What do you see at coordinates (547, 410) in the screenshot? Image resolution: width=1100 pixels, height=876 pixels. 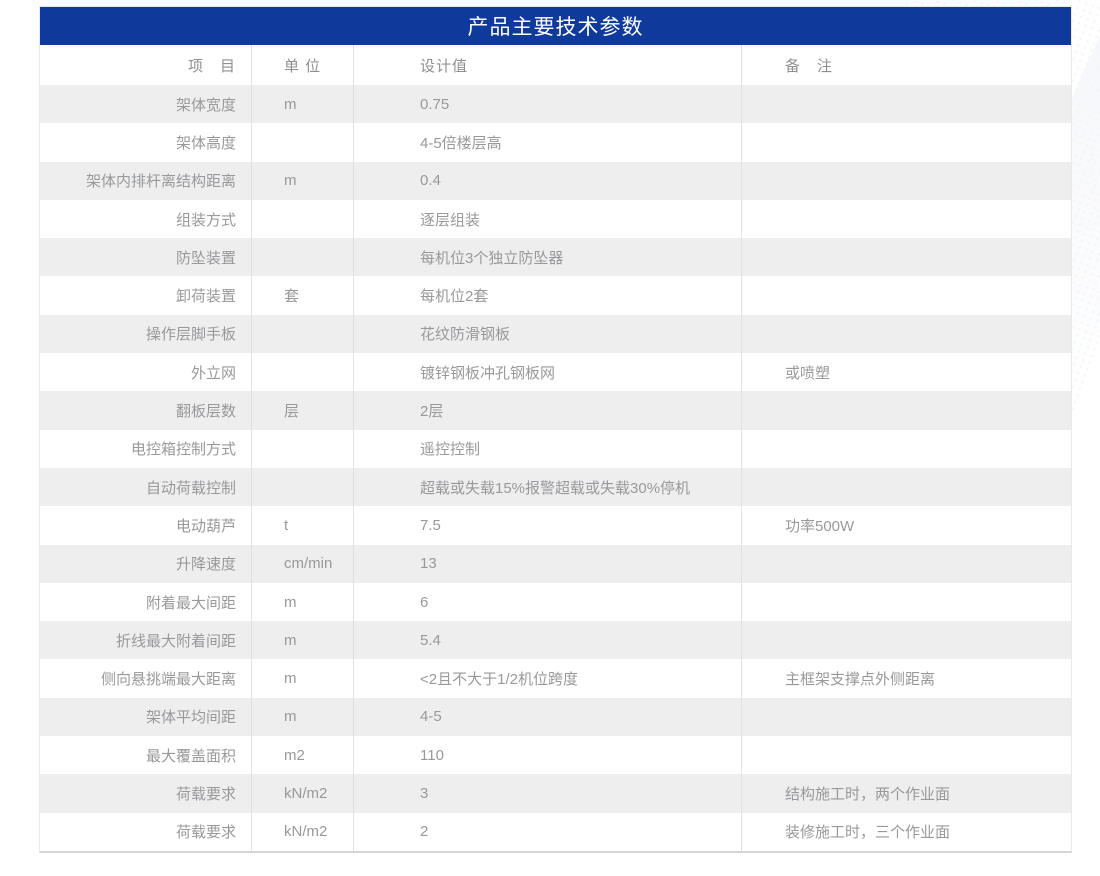 I see `cell-value: 2层` at bounding box center [547, 410].